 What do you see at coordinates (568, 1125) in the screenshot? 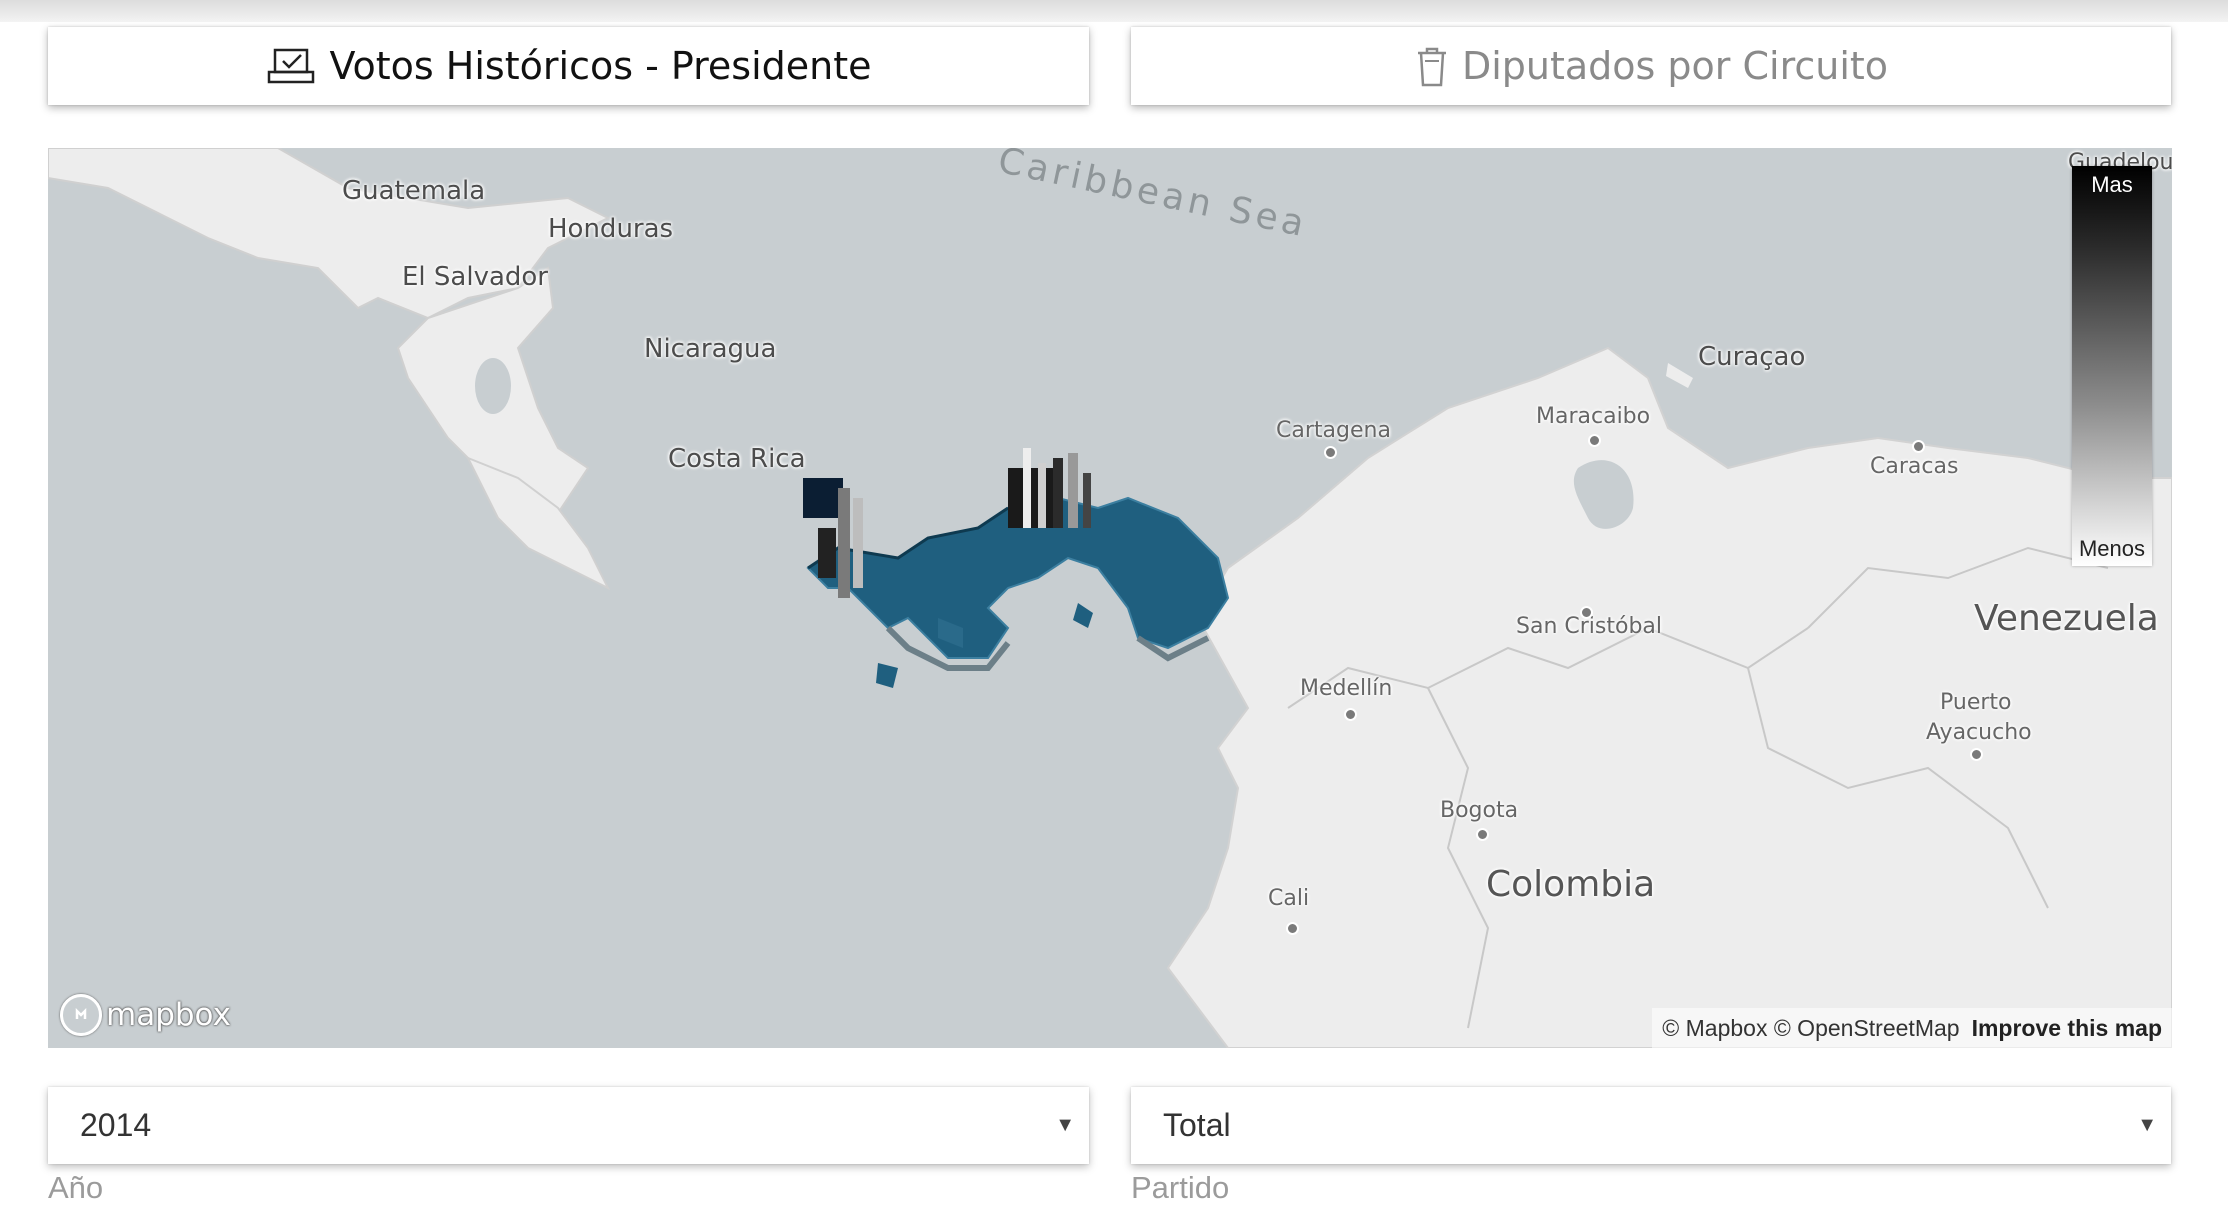
I see `year-select: 2014 ▼` at bounding box center [568, 1125].